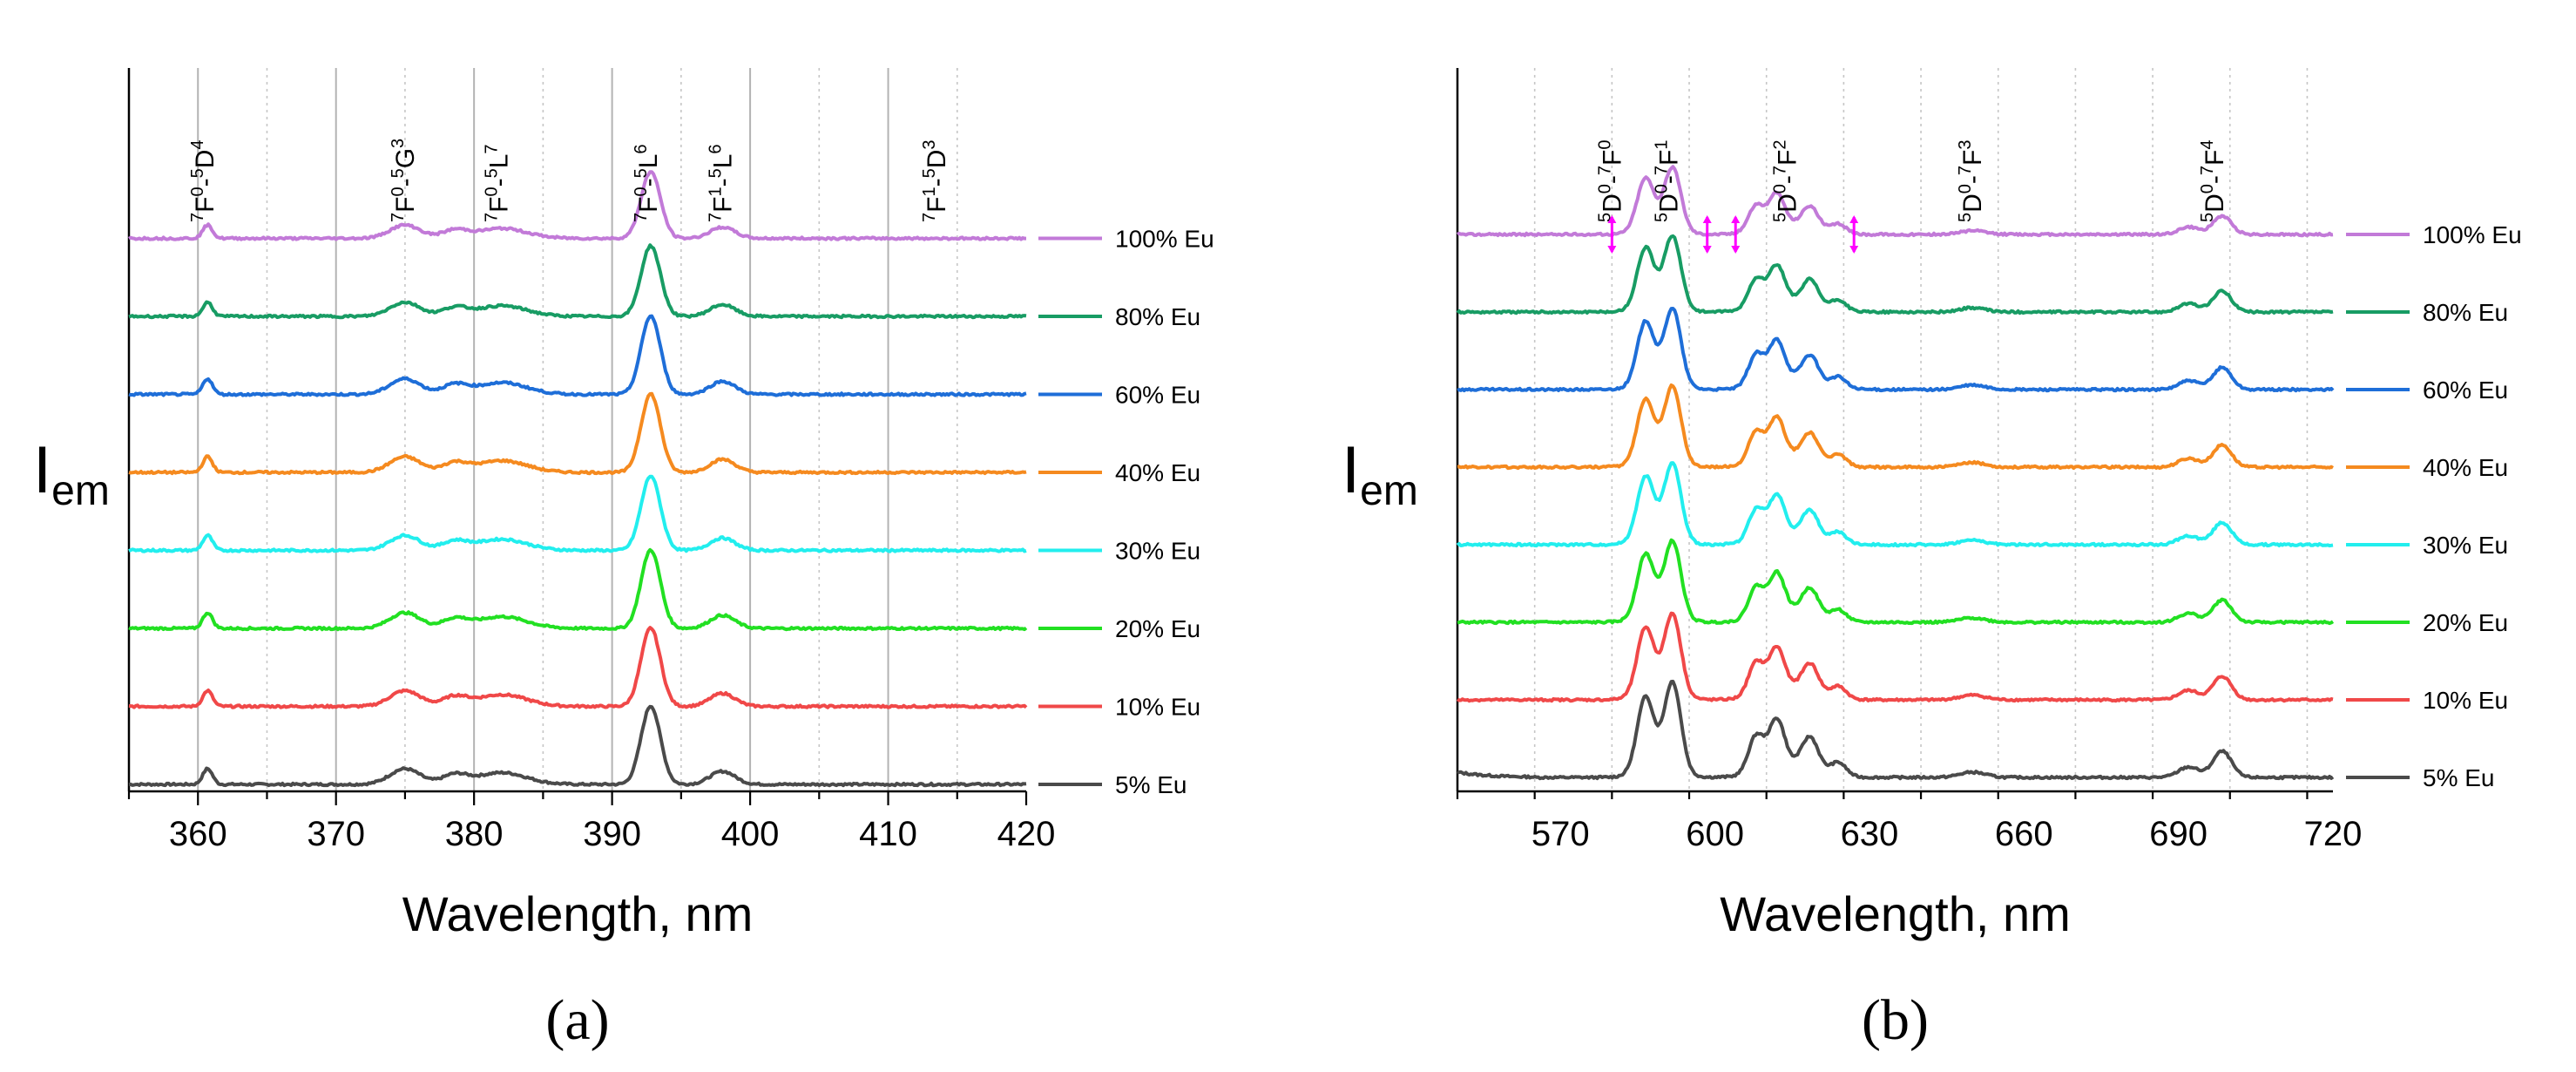 This screenshot has height=1072, width=2576. I want to click on x-tick-label: 690, so click(2178, 834).